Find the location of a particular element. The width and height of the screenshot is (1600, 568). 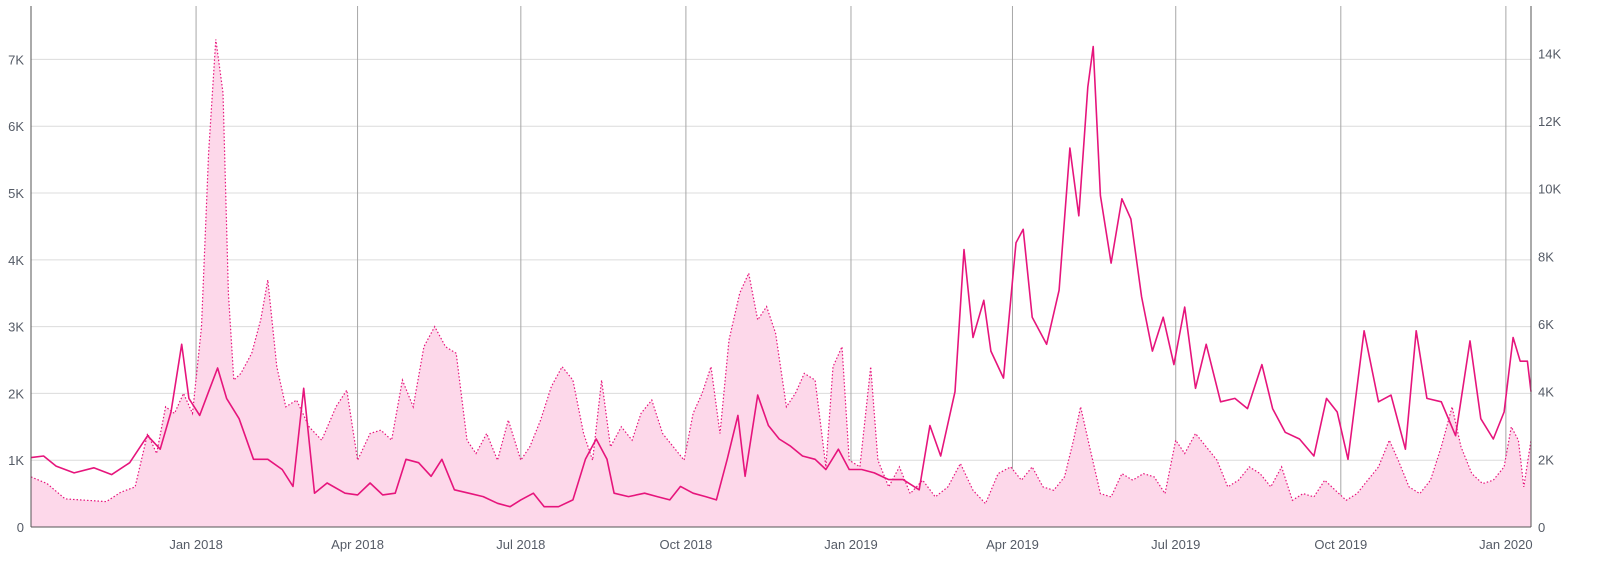

x-tick-label: Jan 2020 is located at coordinates (1506, 544).